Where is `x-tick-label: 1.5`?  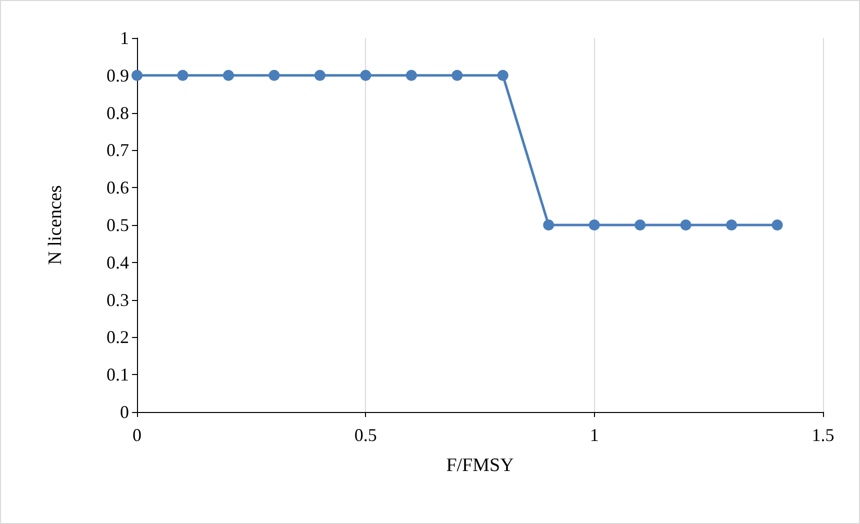
x-tick-label: 1.5 is located at coordinates (823, 435).